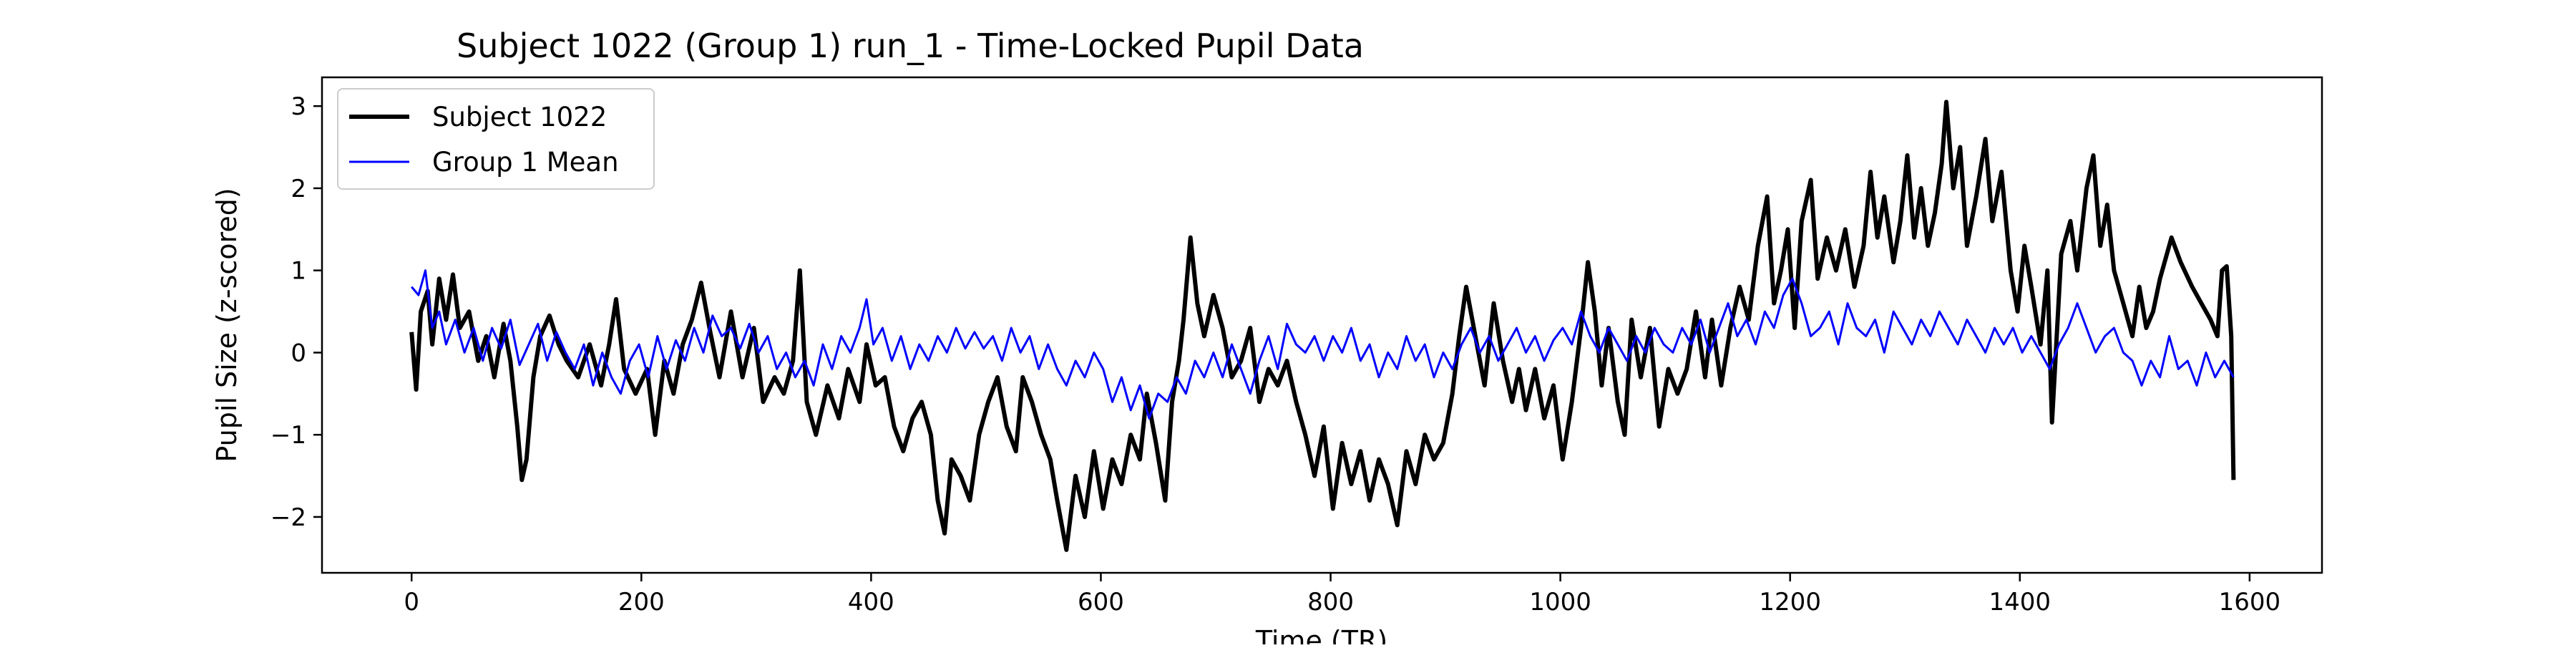  What do you see at coordinates (1321, 634) in the screenshot?
I see `x-axis-label: Time (TR)` at bounding box center [1321, 634].